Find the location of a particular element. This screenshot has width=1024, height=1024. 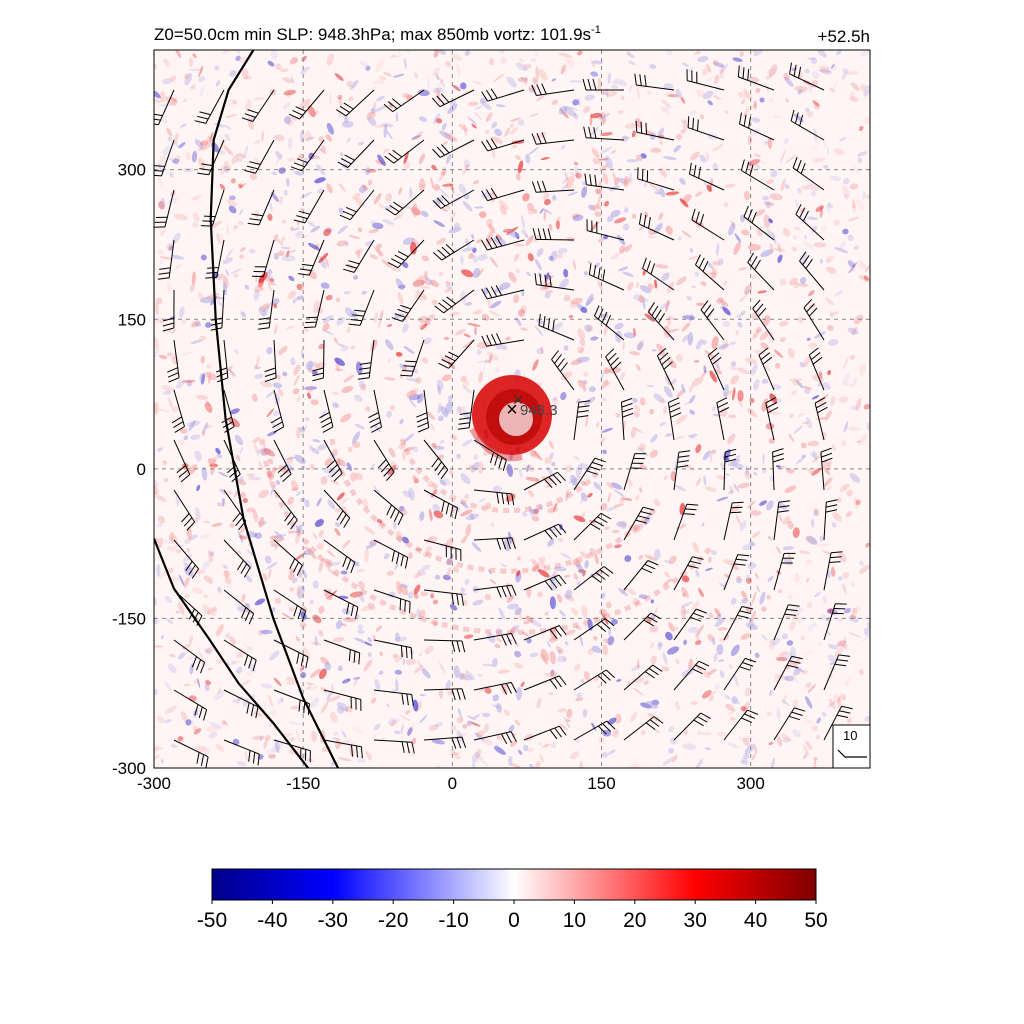

y-tick-label: -300 is located at coordinates (129, 768).